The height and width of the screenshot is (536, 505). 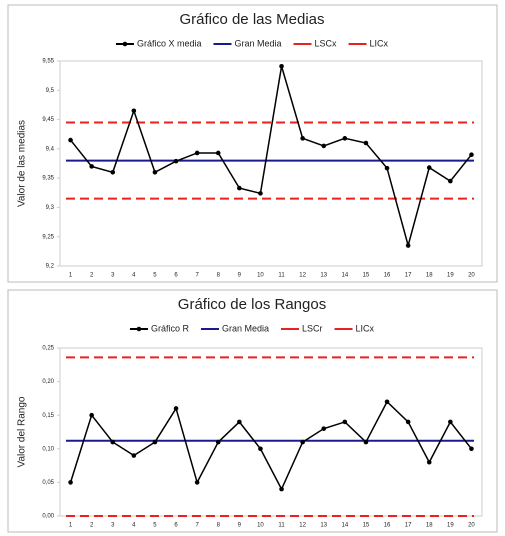 What do you see at coordinates (387, 526) in the screenshot?
I see `x-tick-label: 16` at bounding box center [387, 526].